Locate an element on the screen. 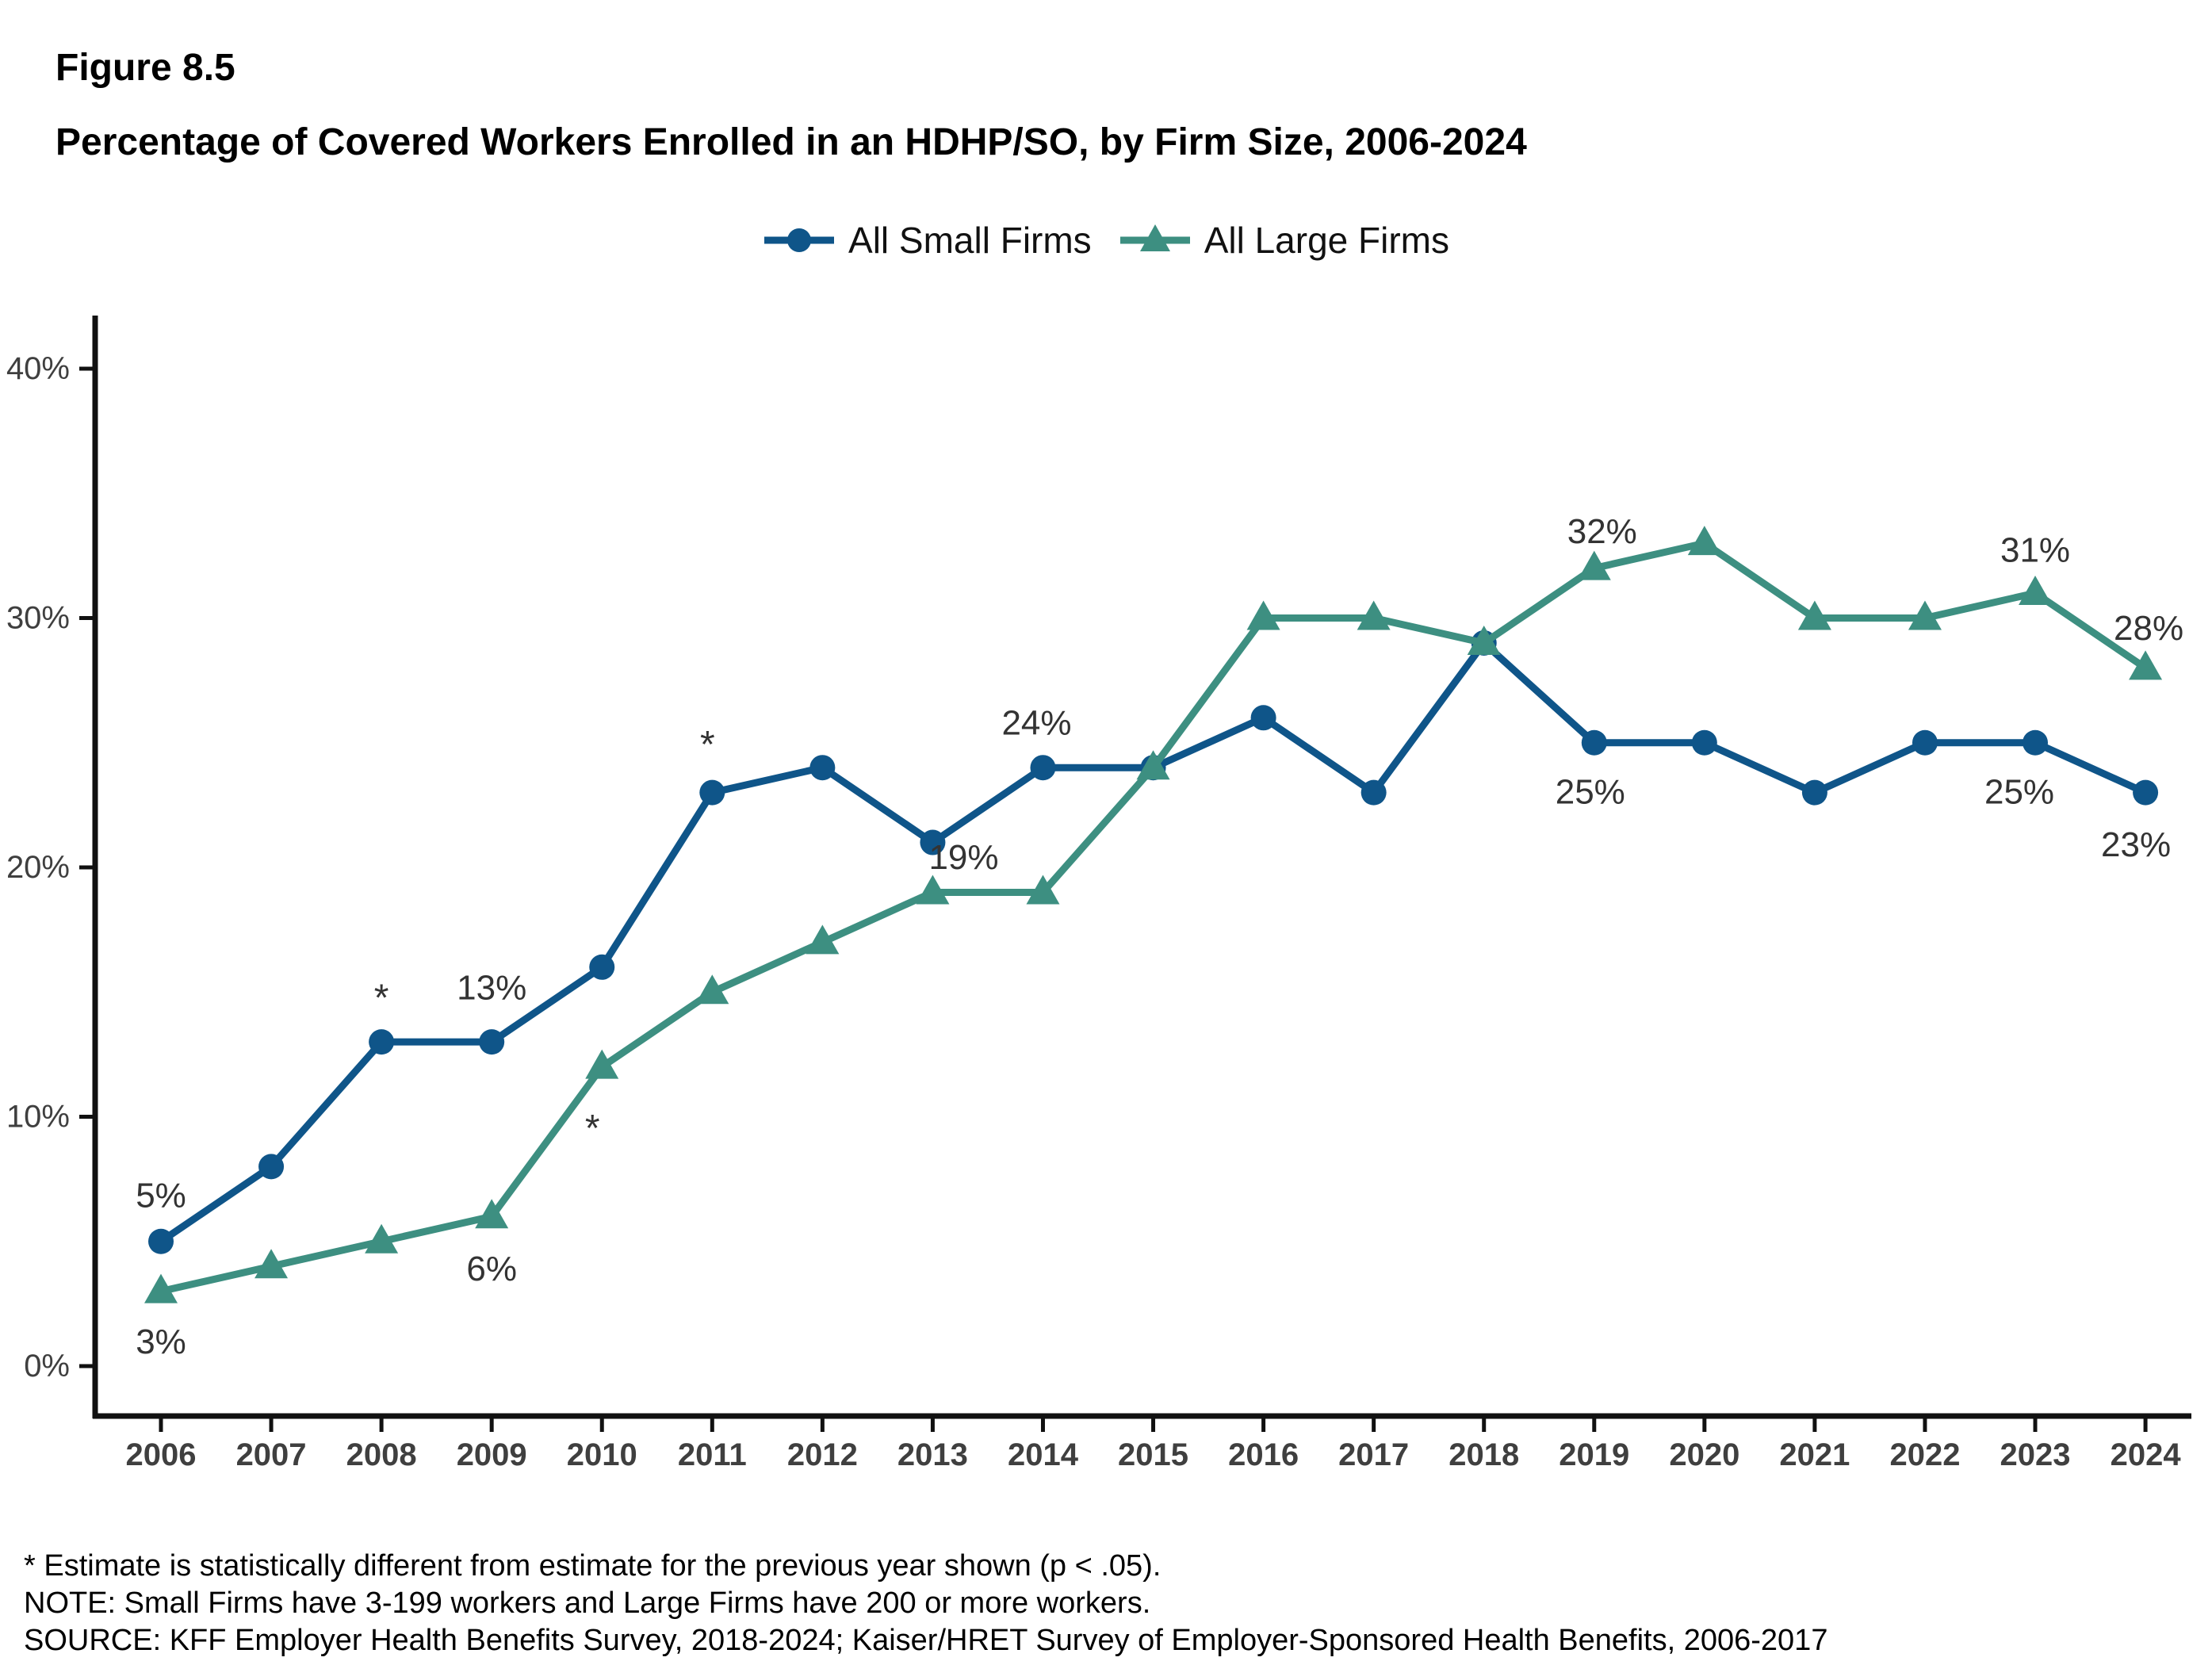 This screenshot has height=1665, width=2212. y-tick-label: 40% is located at coordinates (38, 368).